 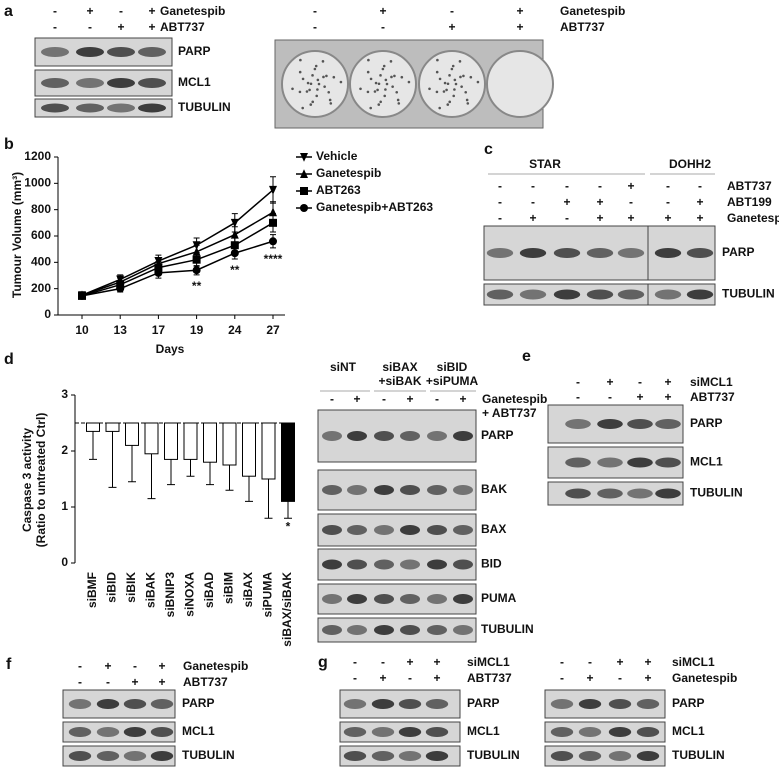 I want to click on blot-label: PARP, so click(x=194, y=51).